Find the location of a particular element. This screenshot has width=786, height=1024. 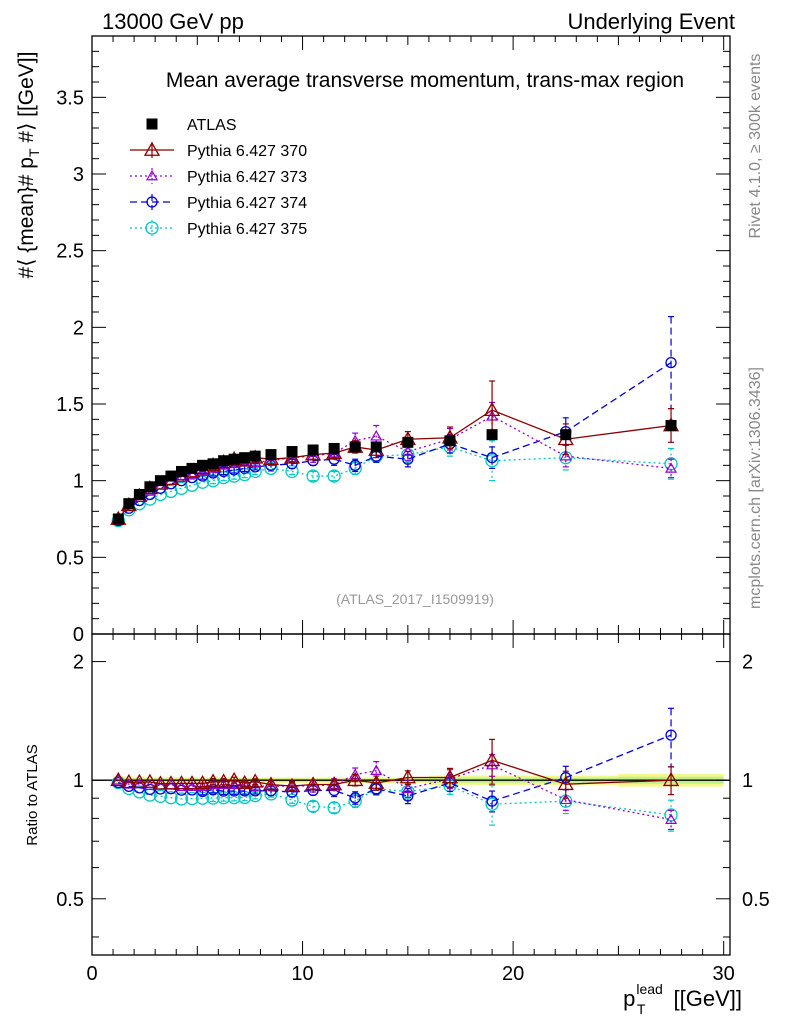

ratio-series-layer is located at coordinates (395, 769).